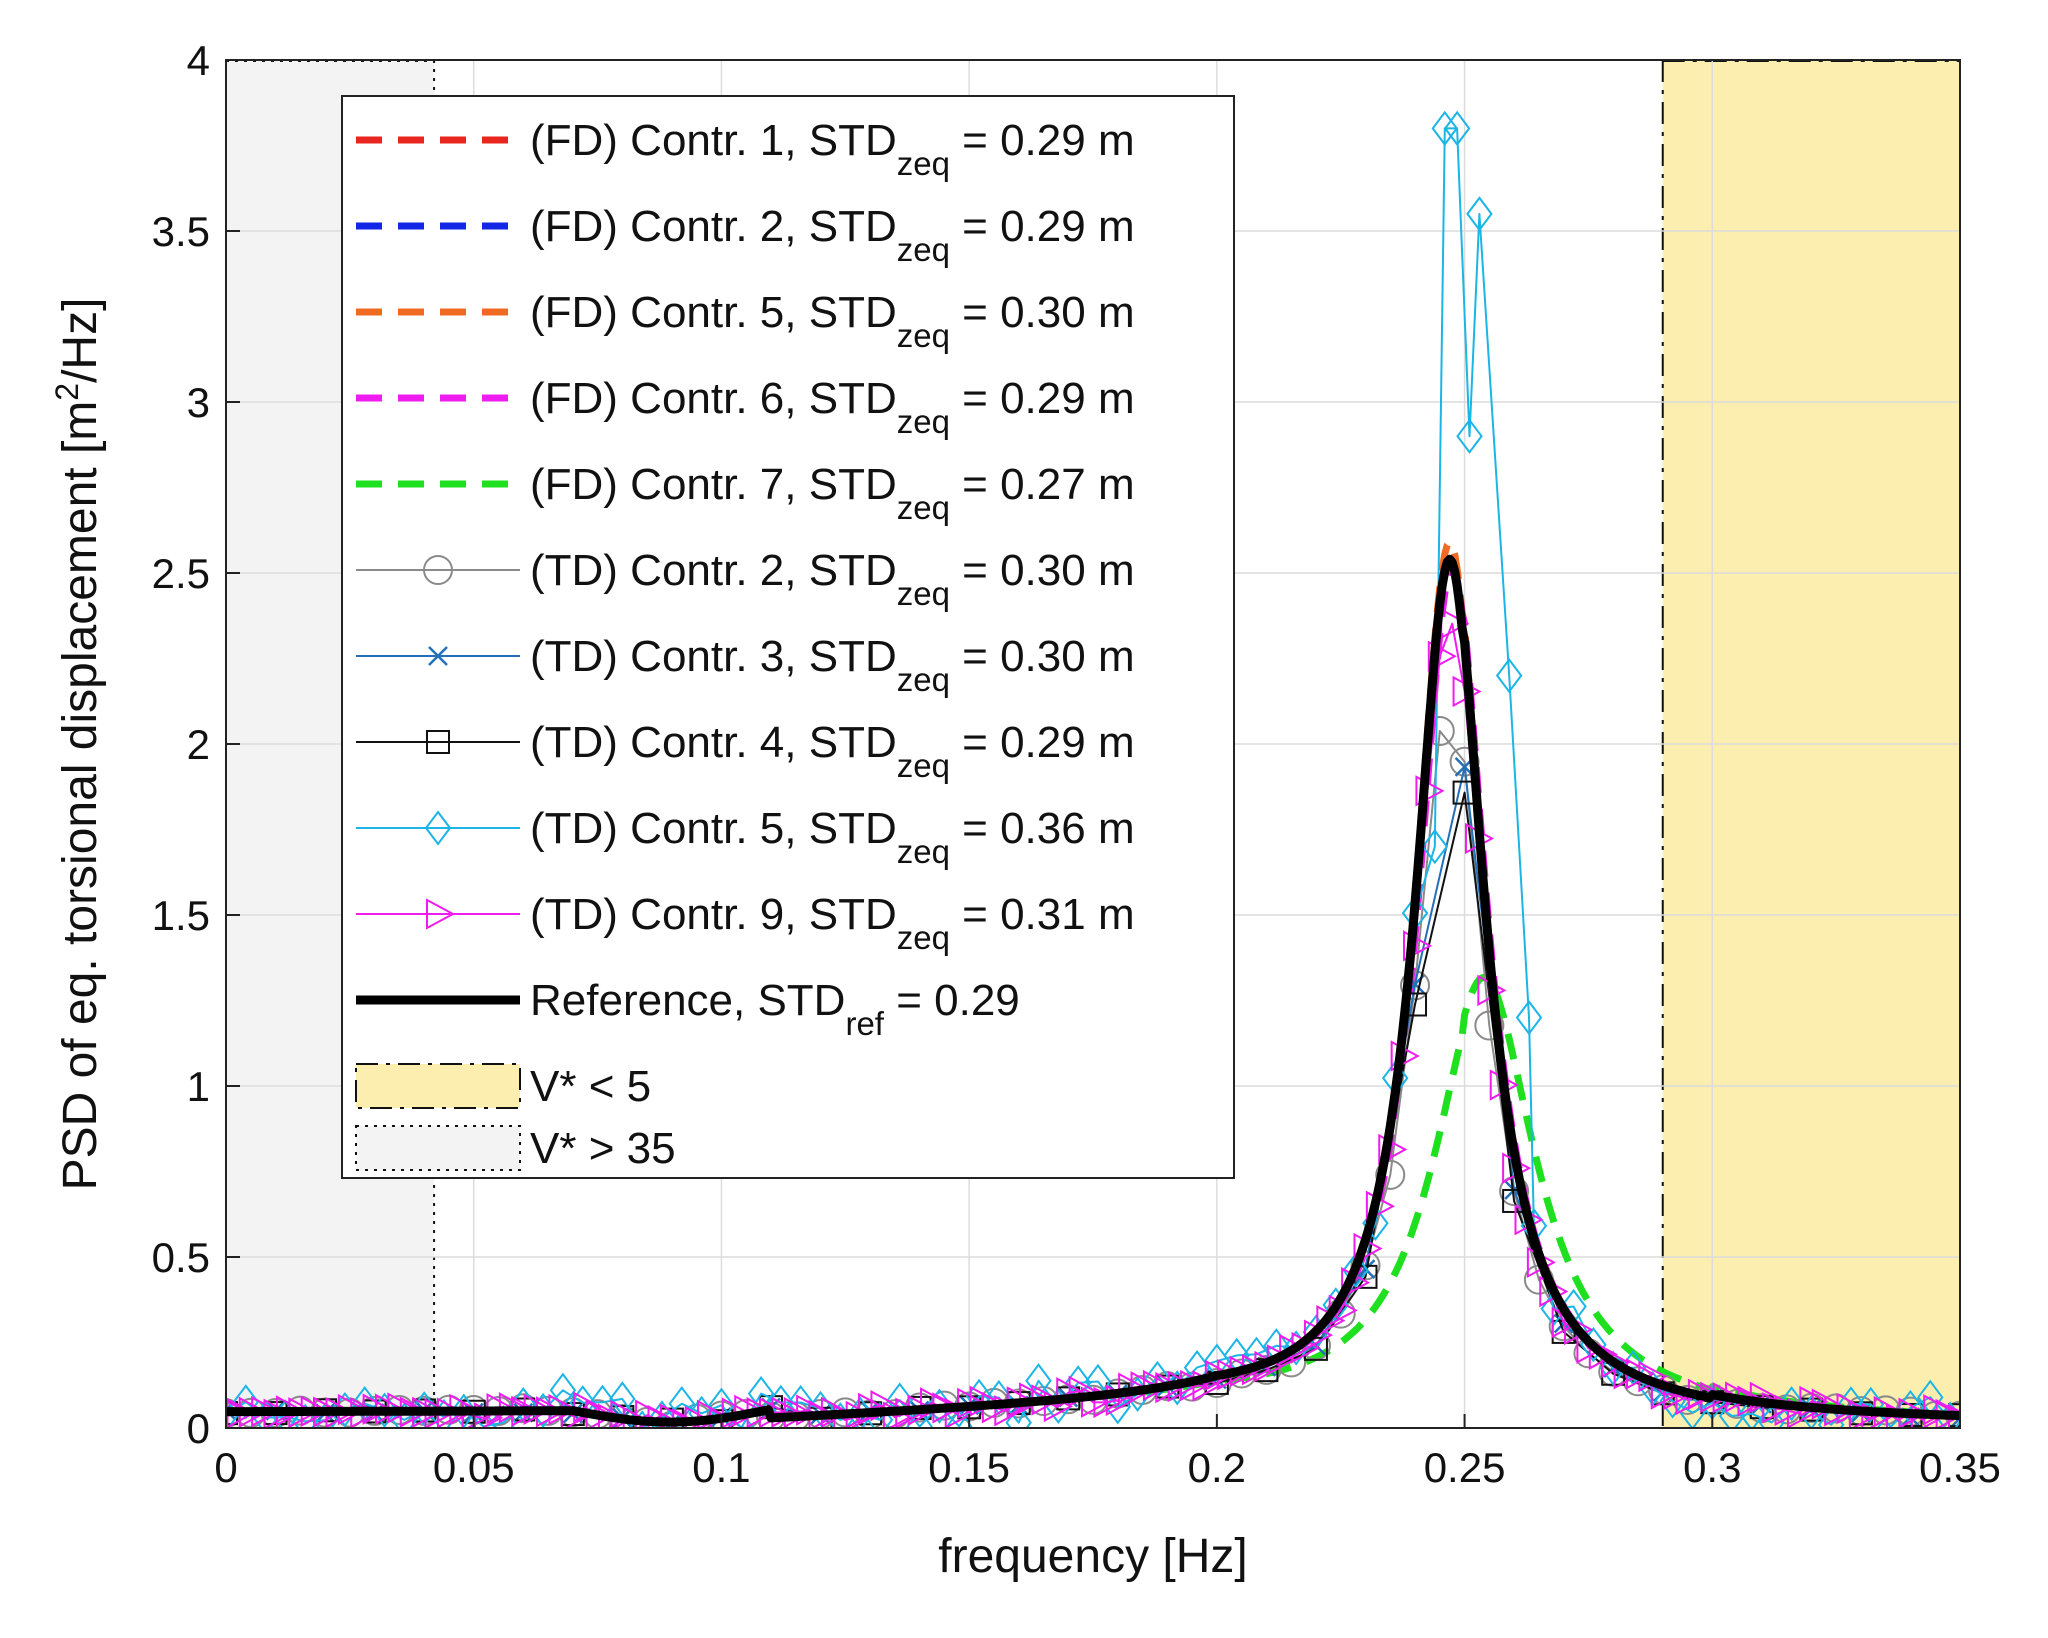 This screenshot has width=2048, height=1638. What do you see at coordinates (198, 402) in the screenshot?
I see `y-tick-label: 3` at bounding box center [198, 402].